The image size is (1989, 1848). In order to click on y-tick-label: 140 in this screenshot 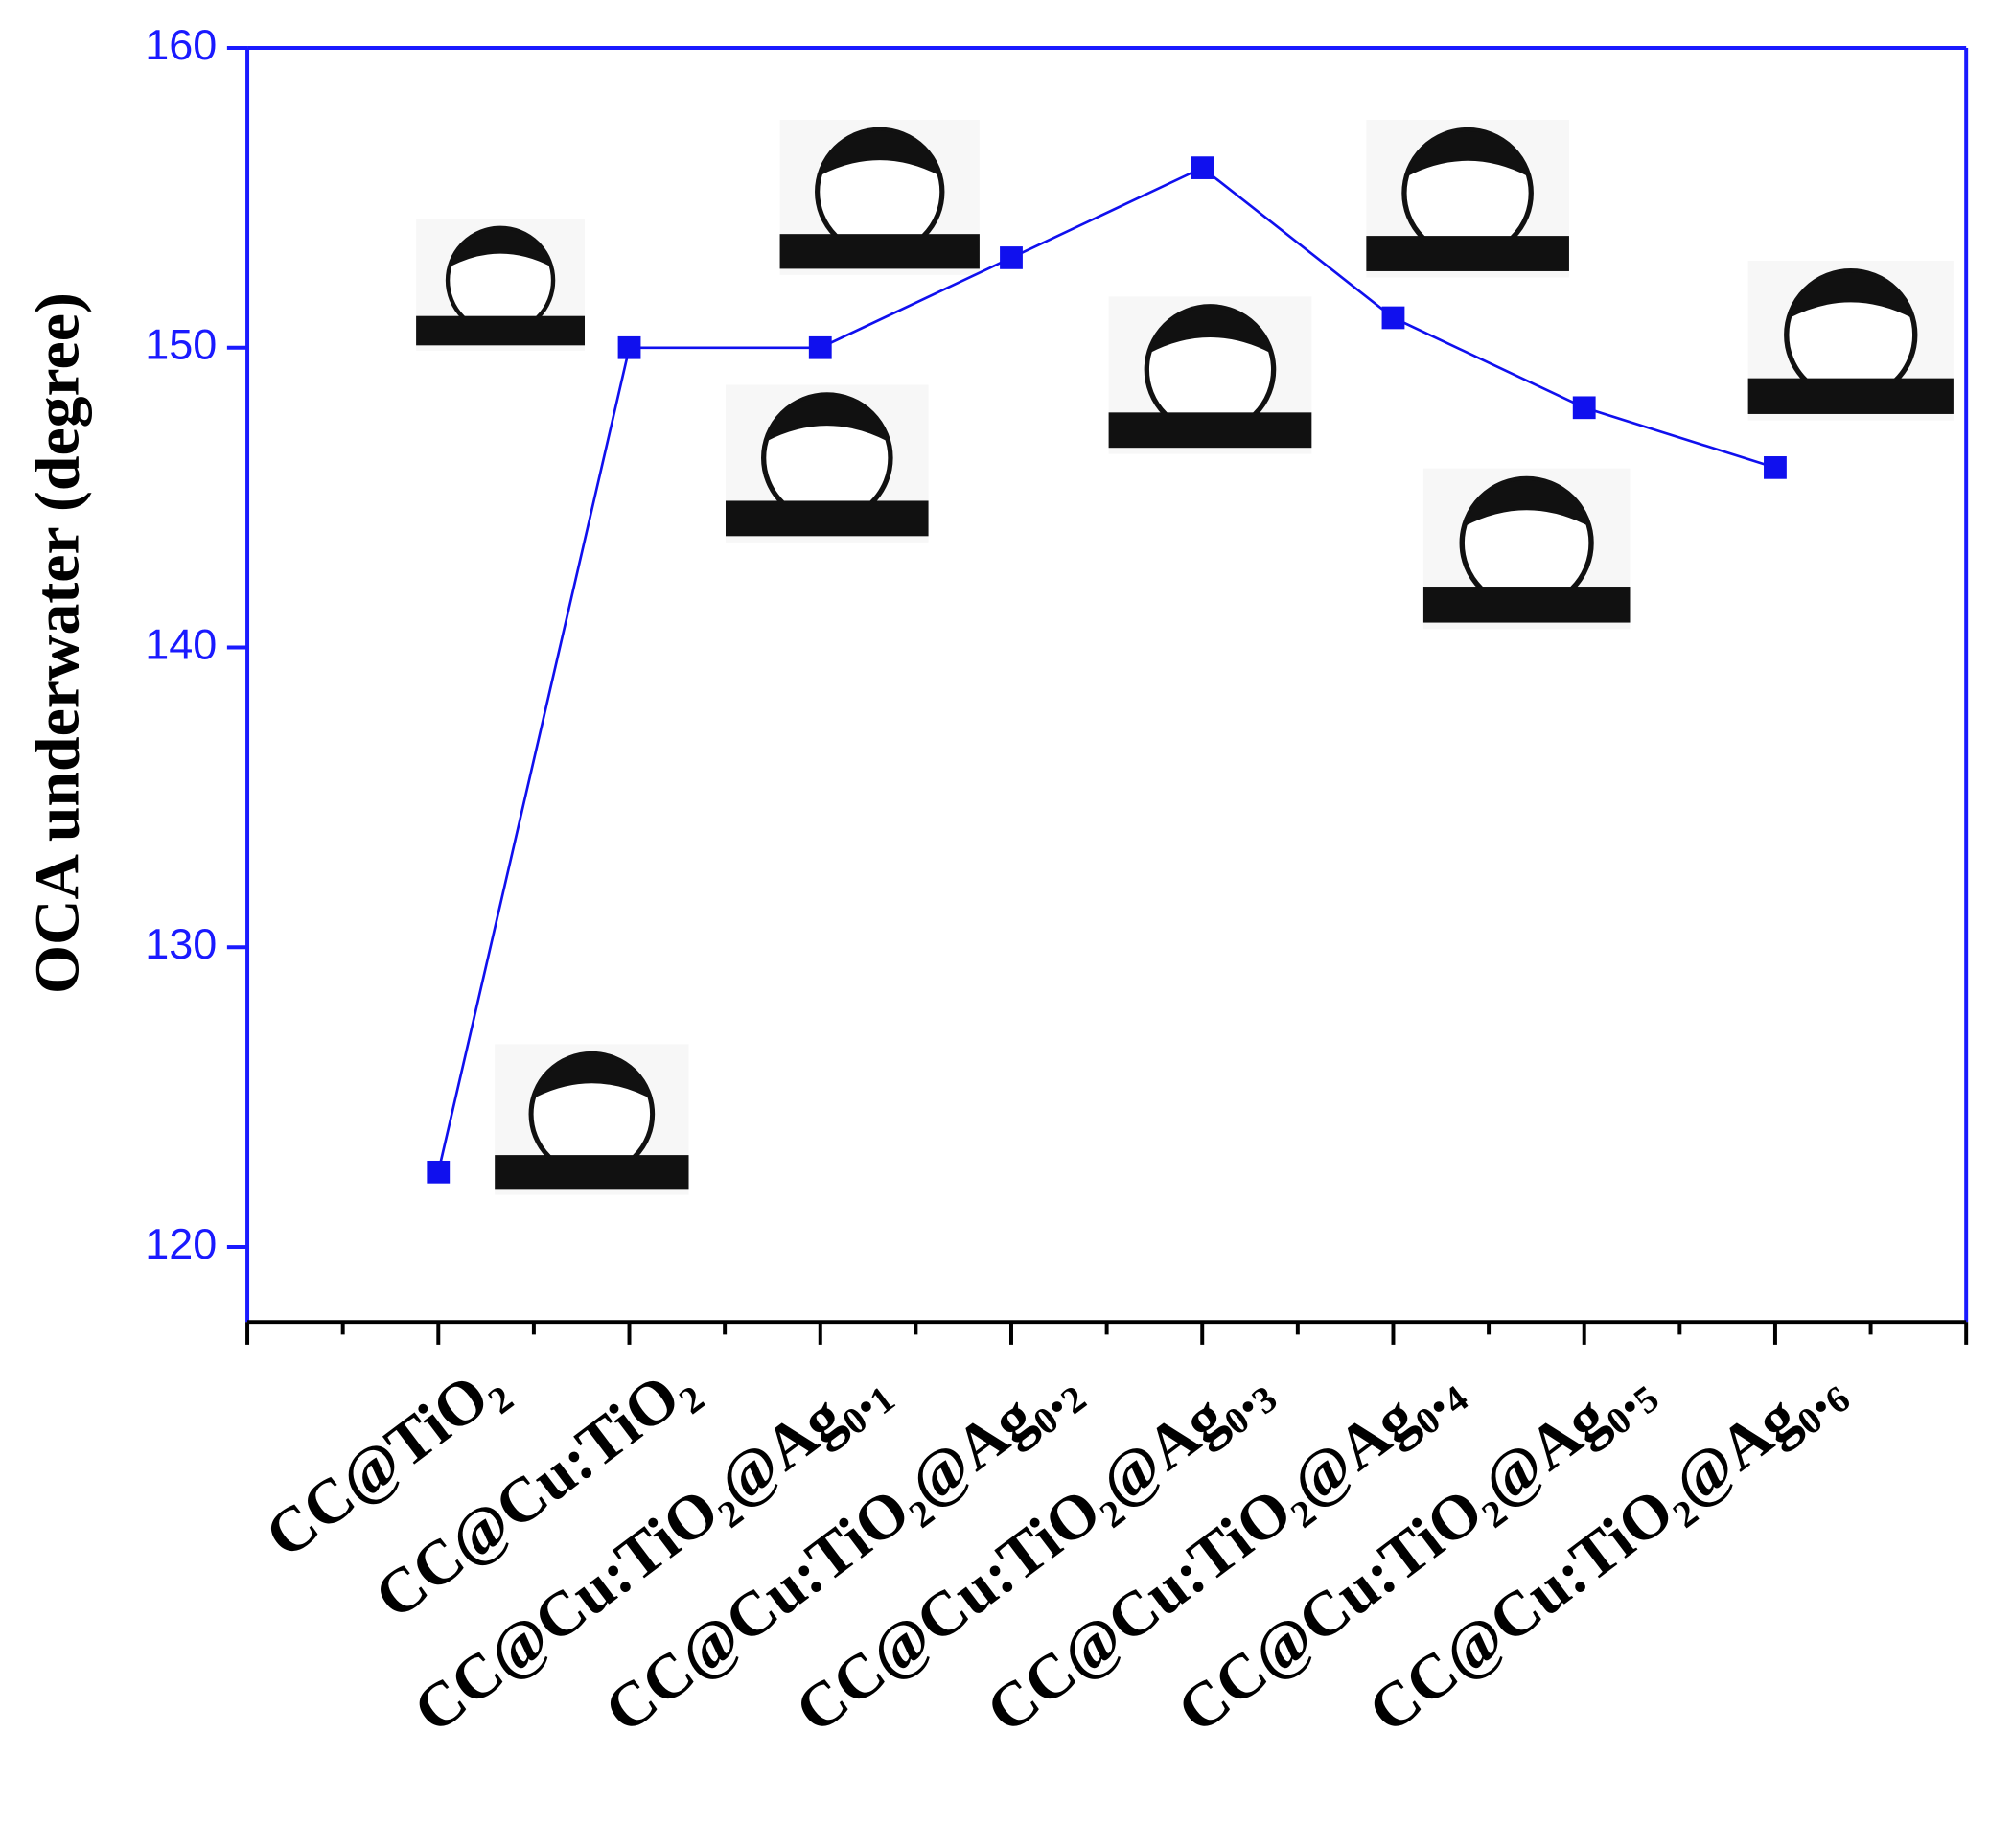, I will do `click(181, 643)`.